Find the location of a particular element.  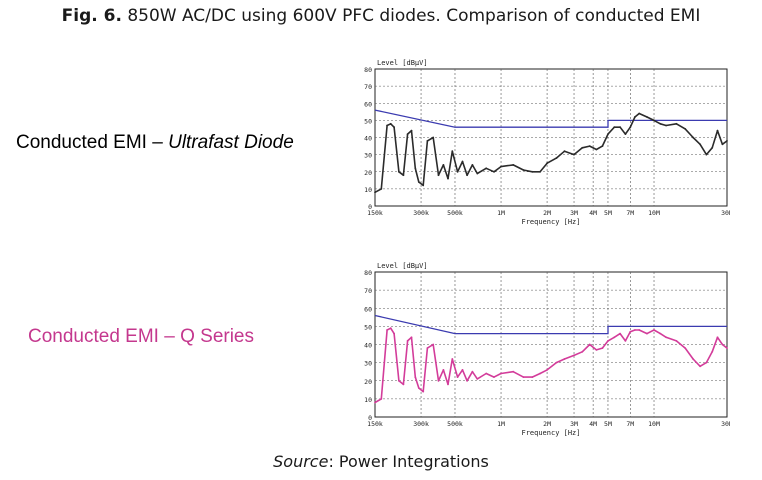

chart1-label-emph: Ultrafast Diode is located at coordinates (231, 142).